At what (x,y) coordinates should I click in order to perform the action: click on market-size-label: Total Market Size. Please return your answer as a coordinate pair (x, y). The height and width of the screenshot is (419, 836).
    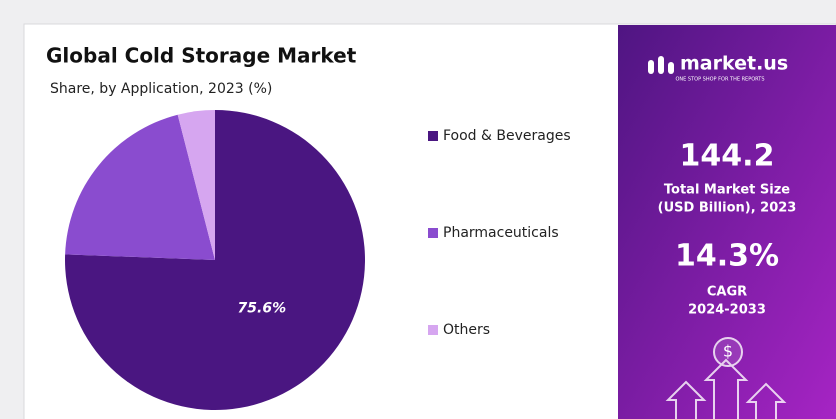
    Looking at the image, I should click on (727, 190).